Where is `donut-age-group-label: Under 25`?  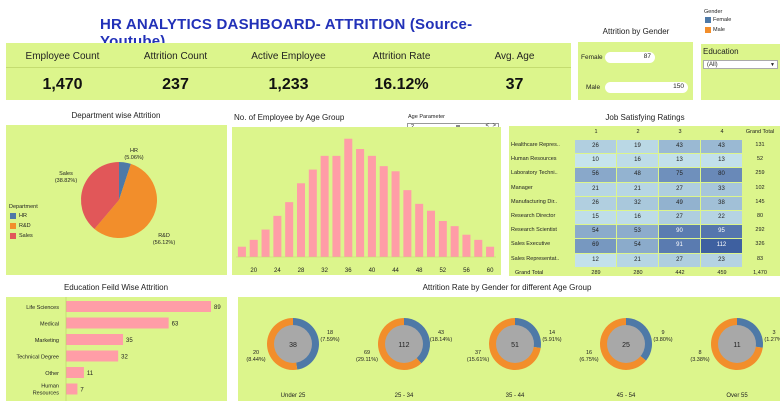 donut-age-group-label: Under 25 is located at coordinates (293, 396).